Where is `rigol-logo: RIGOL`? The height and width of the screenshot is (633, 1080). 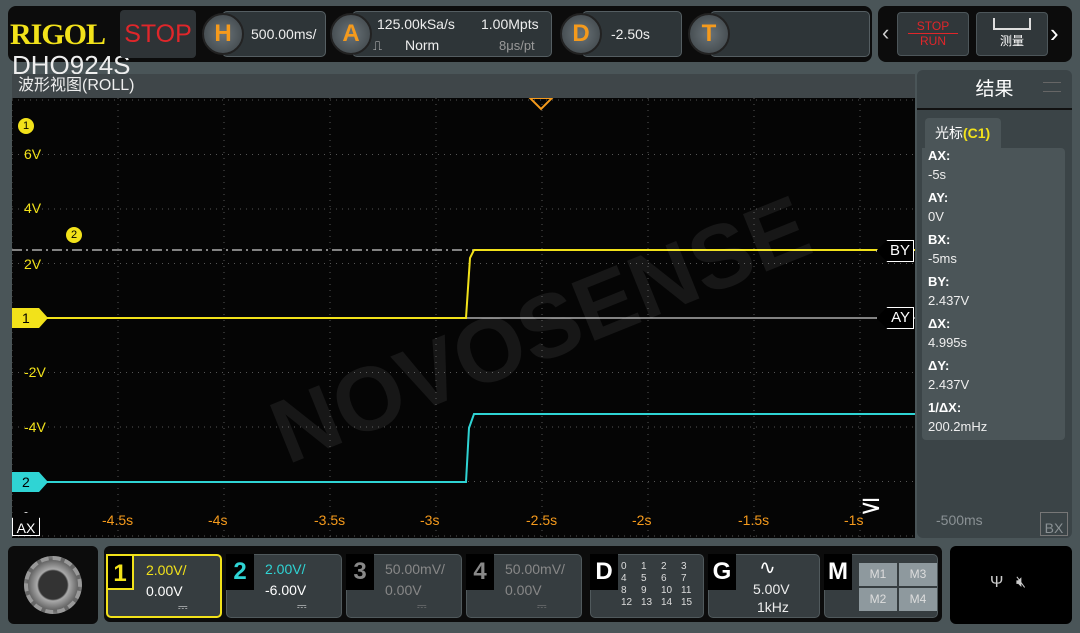
rigol-logo: RIGOL is located at coordinates (58, 34).